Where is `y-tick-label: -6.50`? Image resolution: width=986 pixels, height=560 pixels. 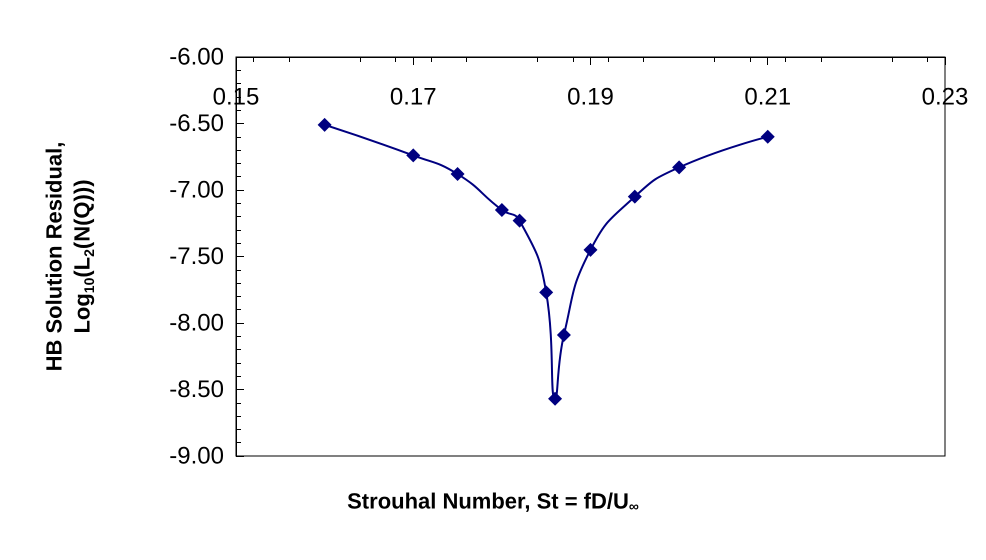 y-tick-label: -6.50 is located at coordinates (196, 123).